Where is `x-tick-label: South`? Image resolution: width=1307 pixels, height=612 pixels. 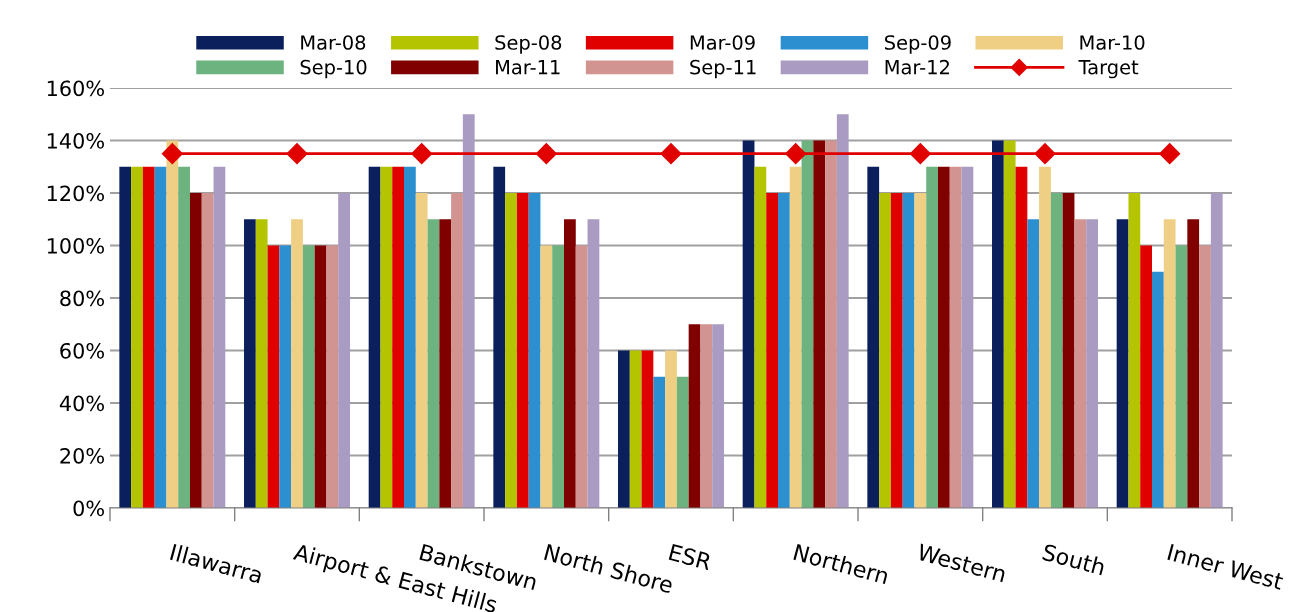
x-tick-label: South is located at coordinates (1073, 559).